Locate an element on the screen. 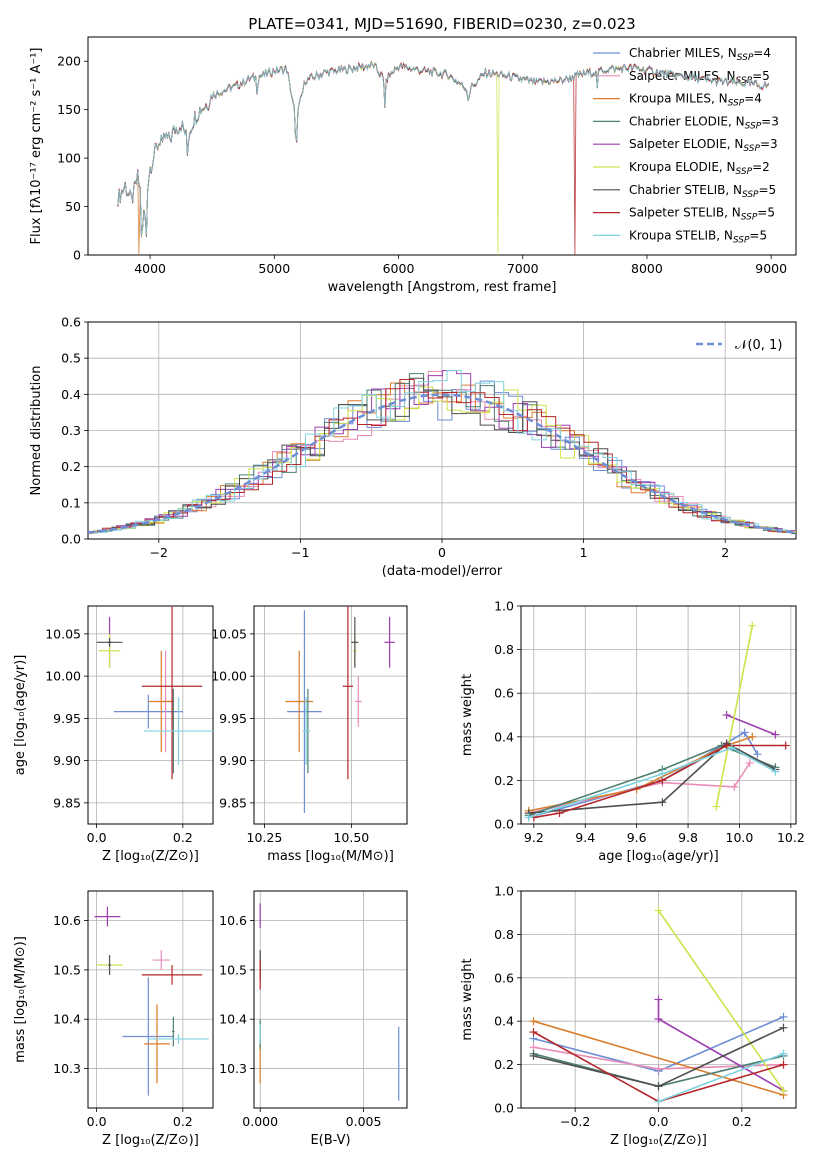 The height and width of the screenshot is (1174, 819). y-tick-label: 0.1 is located at coordinates (71, 502).